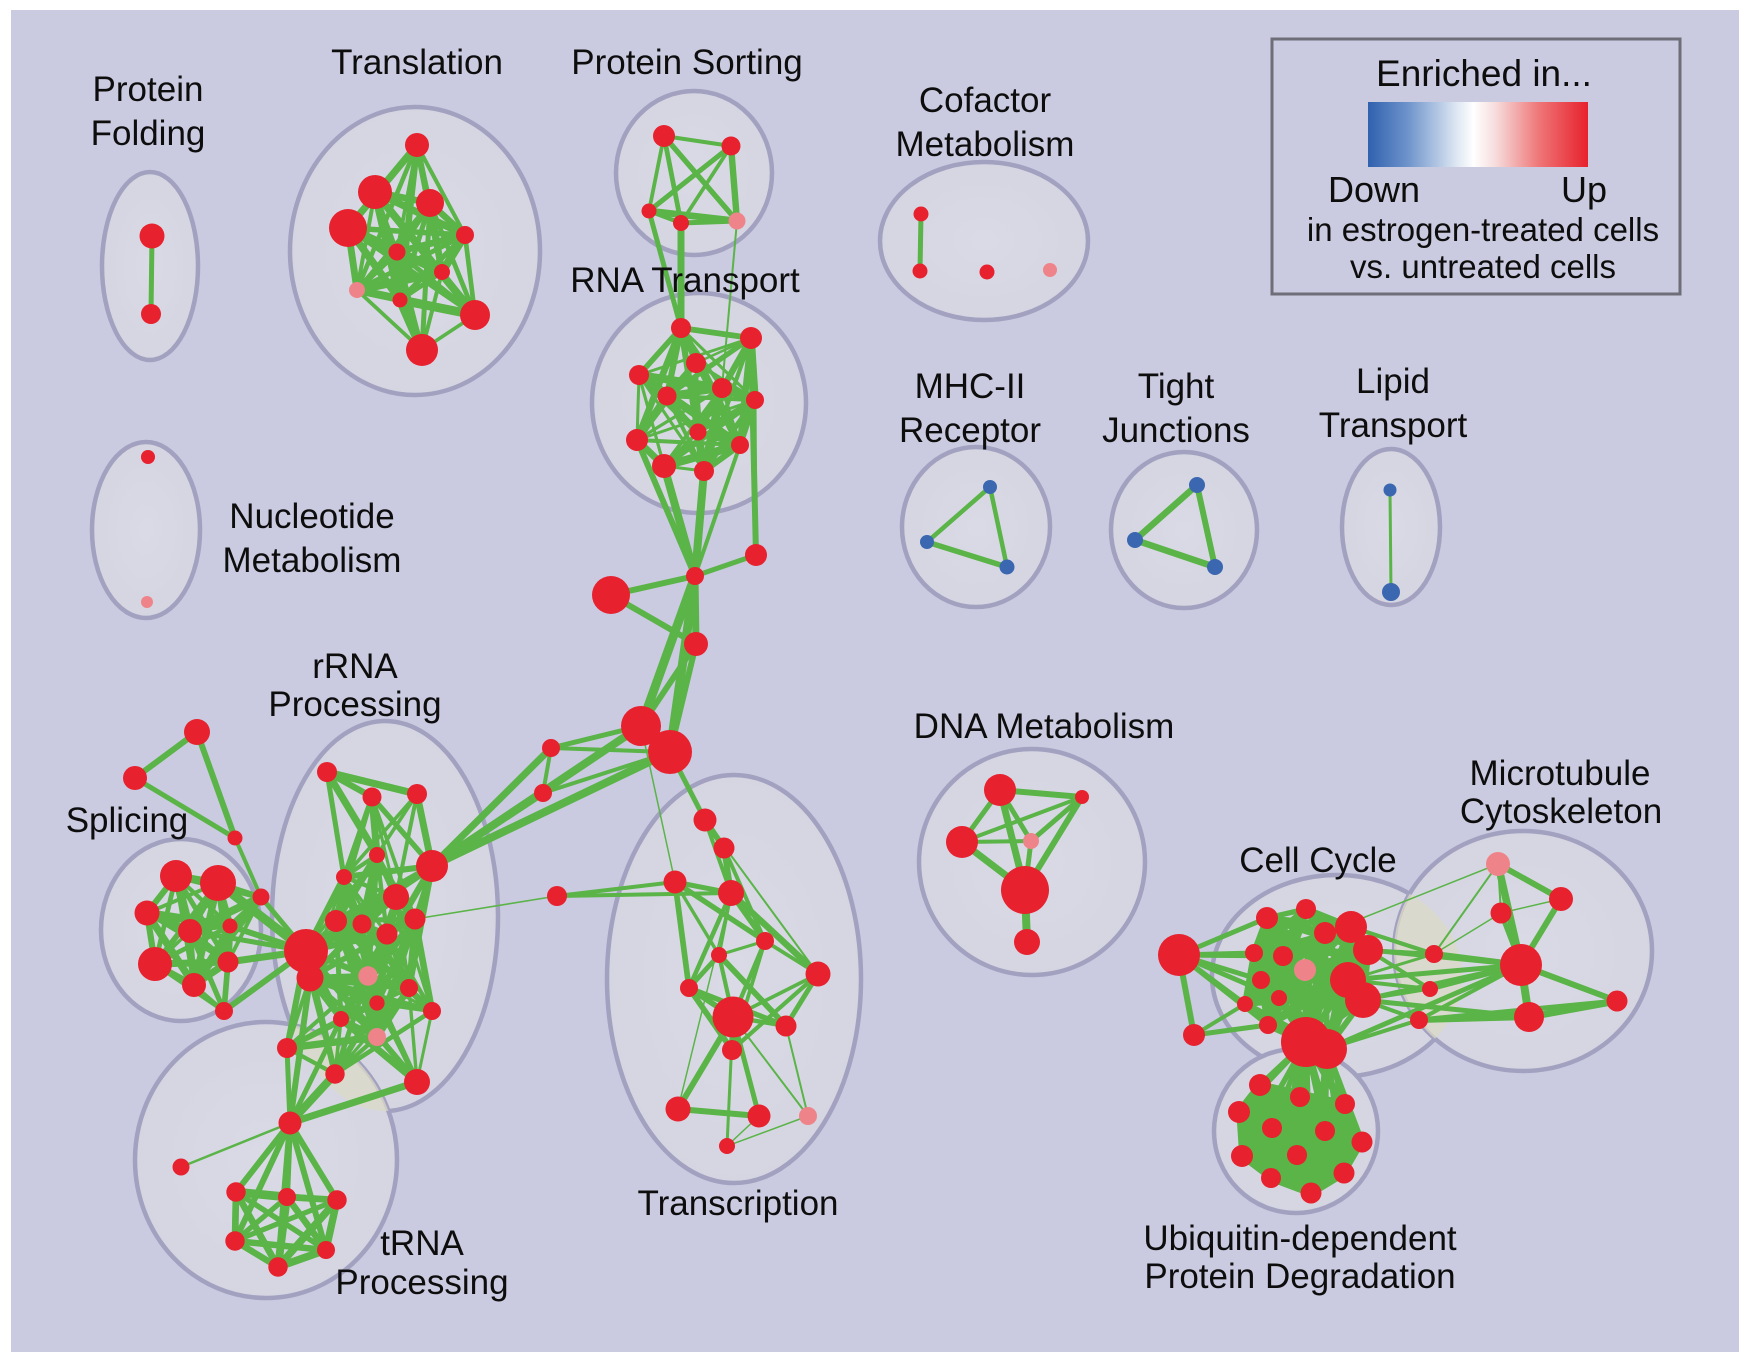 This screenshot has width=1750, height=1360. What do you see at coordinates (1483, 266) in the screenshot?
I see `svg-text: vs. untreated cells` at bounding box center [1483, 266].